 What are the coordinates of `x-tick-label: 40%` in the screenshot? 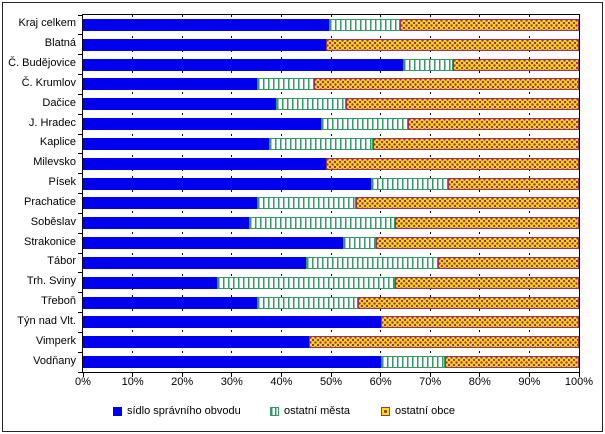 It's located at (281, 382).